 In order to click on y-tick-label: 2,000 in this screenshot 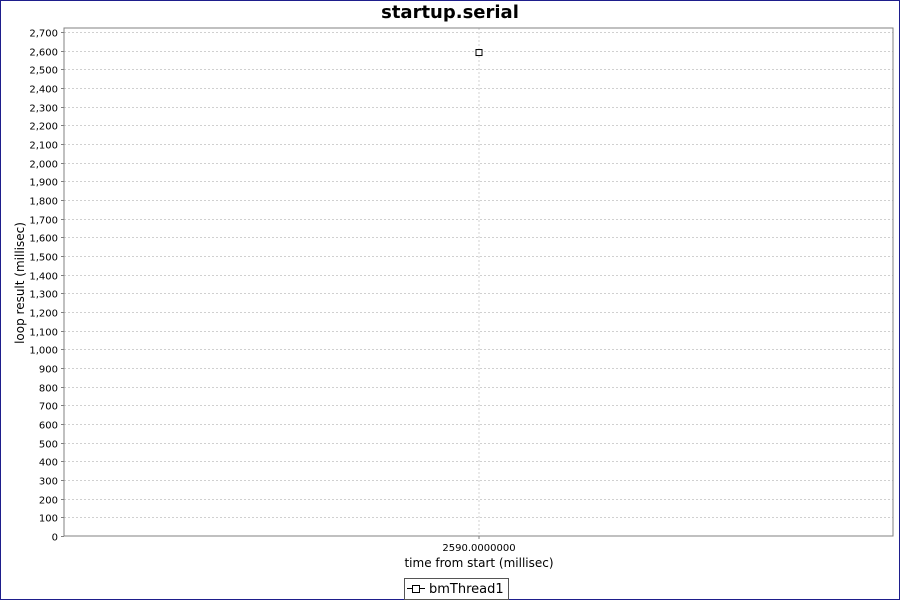, I will do `click(43, 165)`.